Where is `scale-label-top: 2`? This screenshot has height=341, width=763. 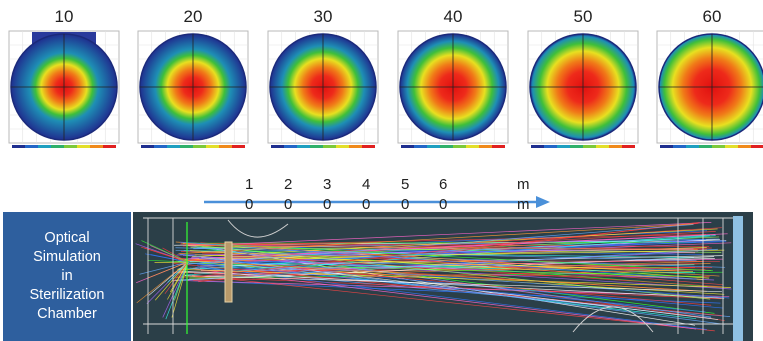
scale-label-top: 2 is located at coordinates (288, 184).